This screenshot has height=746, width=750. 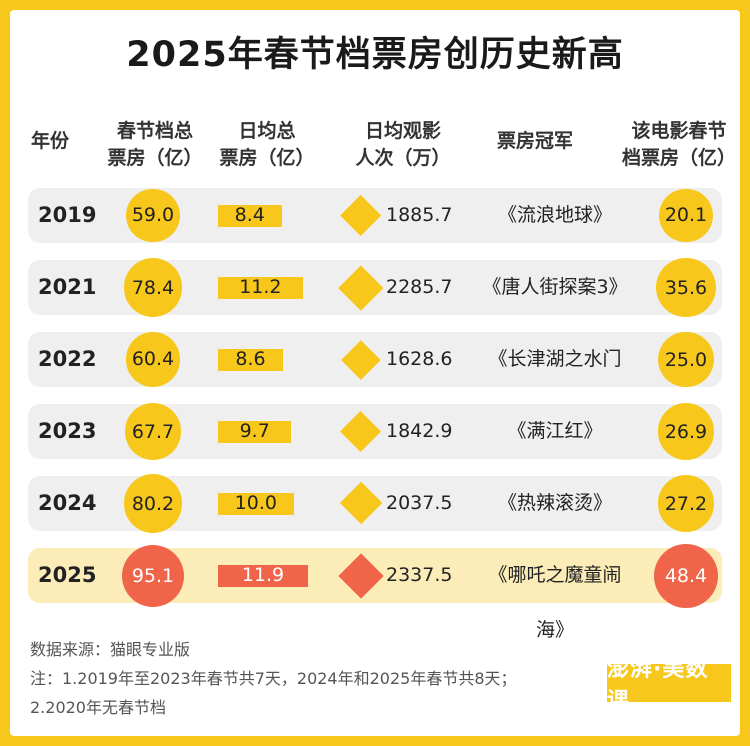 What do you see at coordinates (98, 707) in the screenshot?
I see `note-2: 2.2020年无春节档` at bounding box center [98, 707].